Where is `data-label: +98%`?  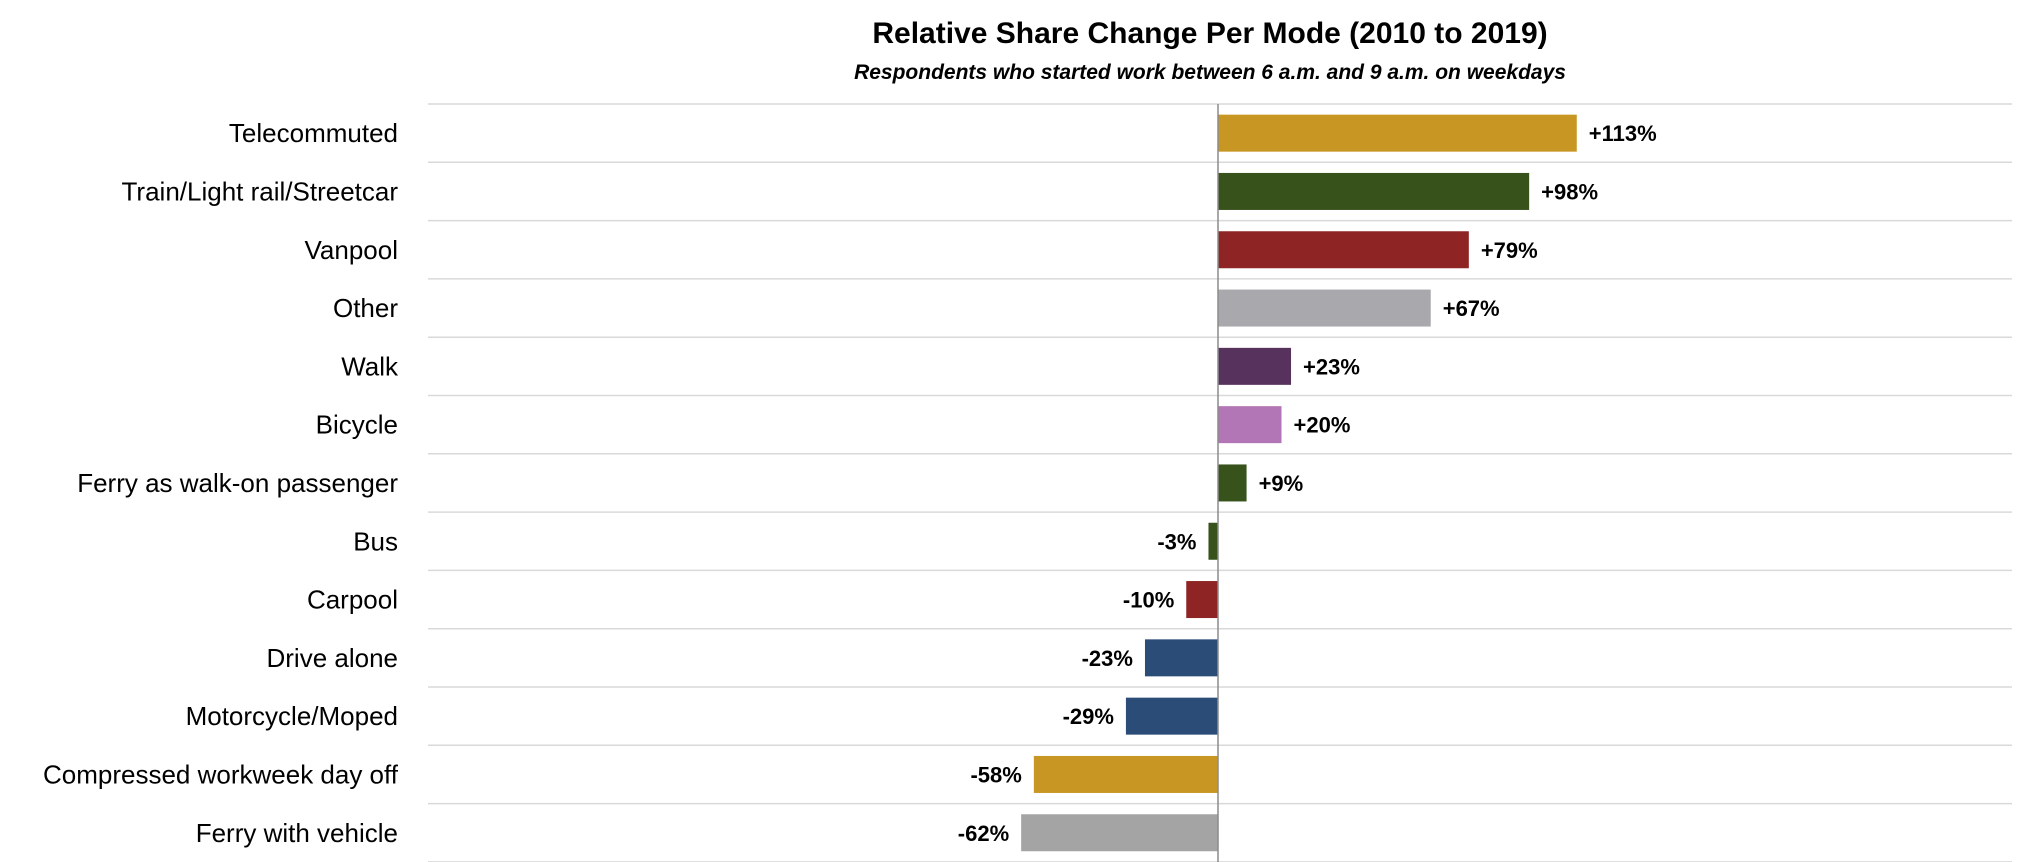
data-label: +98% is located at coordinates (1569, 191).